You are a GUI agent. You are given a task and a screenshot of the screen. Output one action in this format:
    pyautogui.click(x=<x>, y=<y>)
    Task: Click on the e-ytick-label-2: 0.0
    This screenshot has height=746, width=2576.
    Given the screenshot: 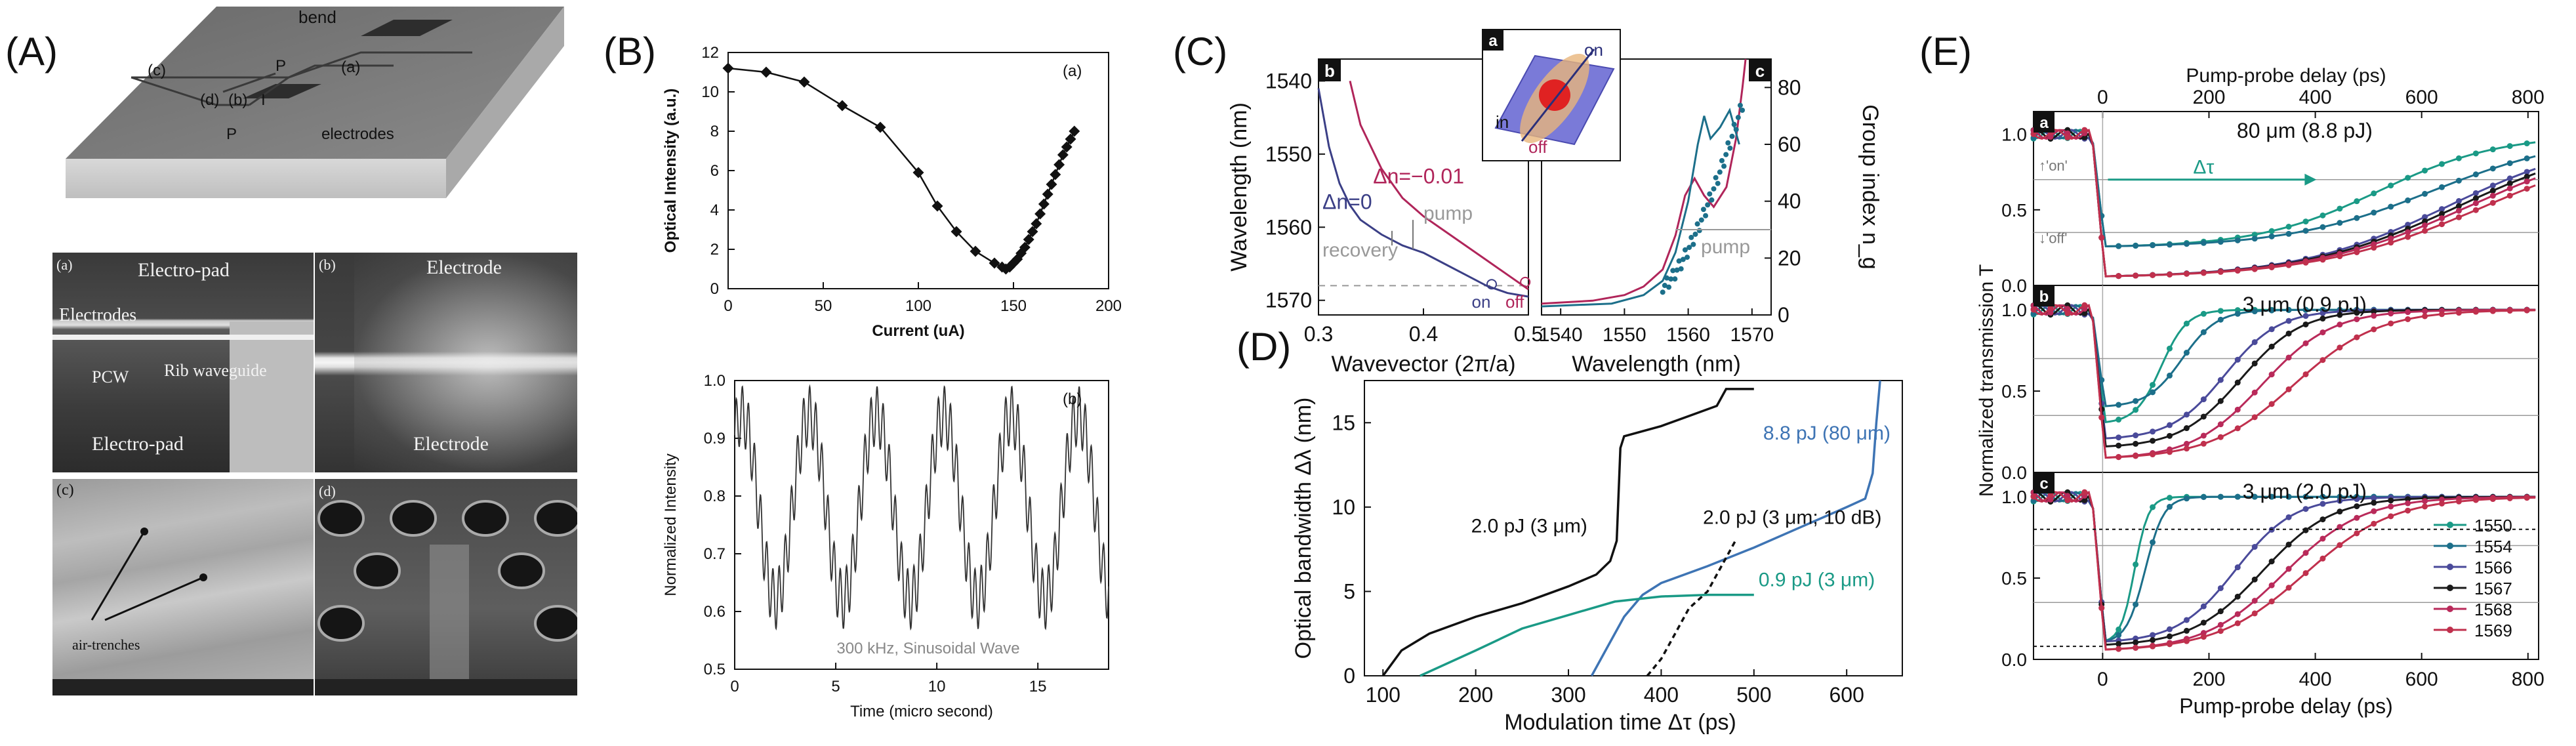 What is the action you would take?
    pyautogui.click(x=2014, y=660)
    